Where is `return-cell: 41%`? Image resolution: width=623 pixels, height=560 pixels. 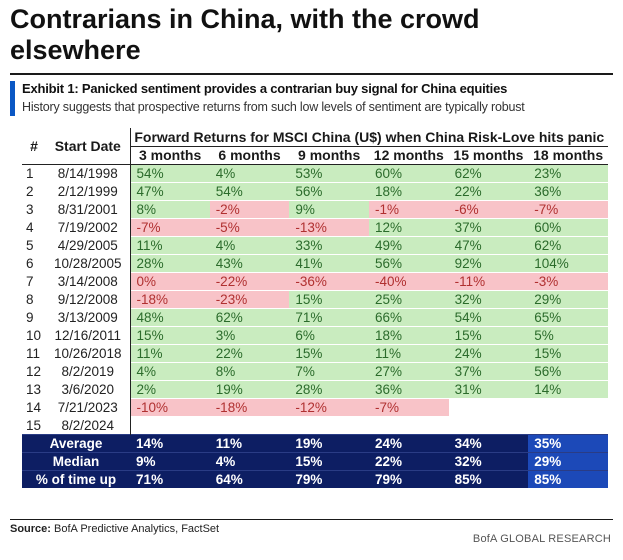 return-cell: 41% is located at coordinates (329, 262).